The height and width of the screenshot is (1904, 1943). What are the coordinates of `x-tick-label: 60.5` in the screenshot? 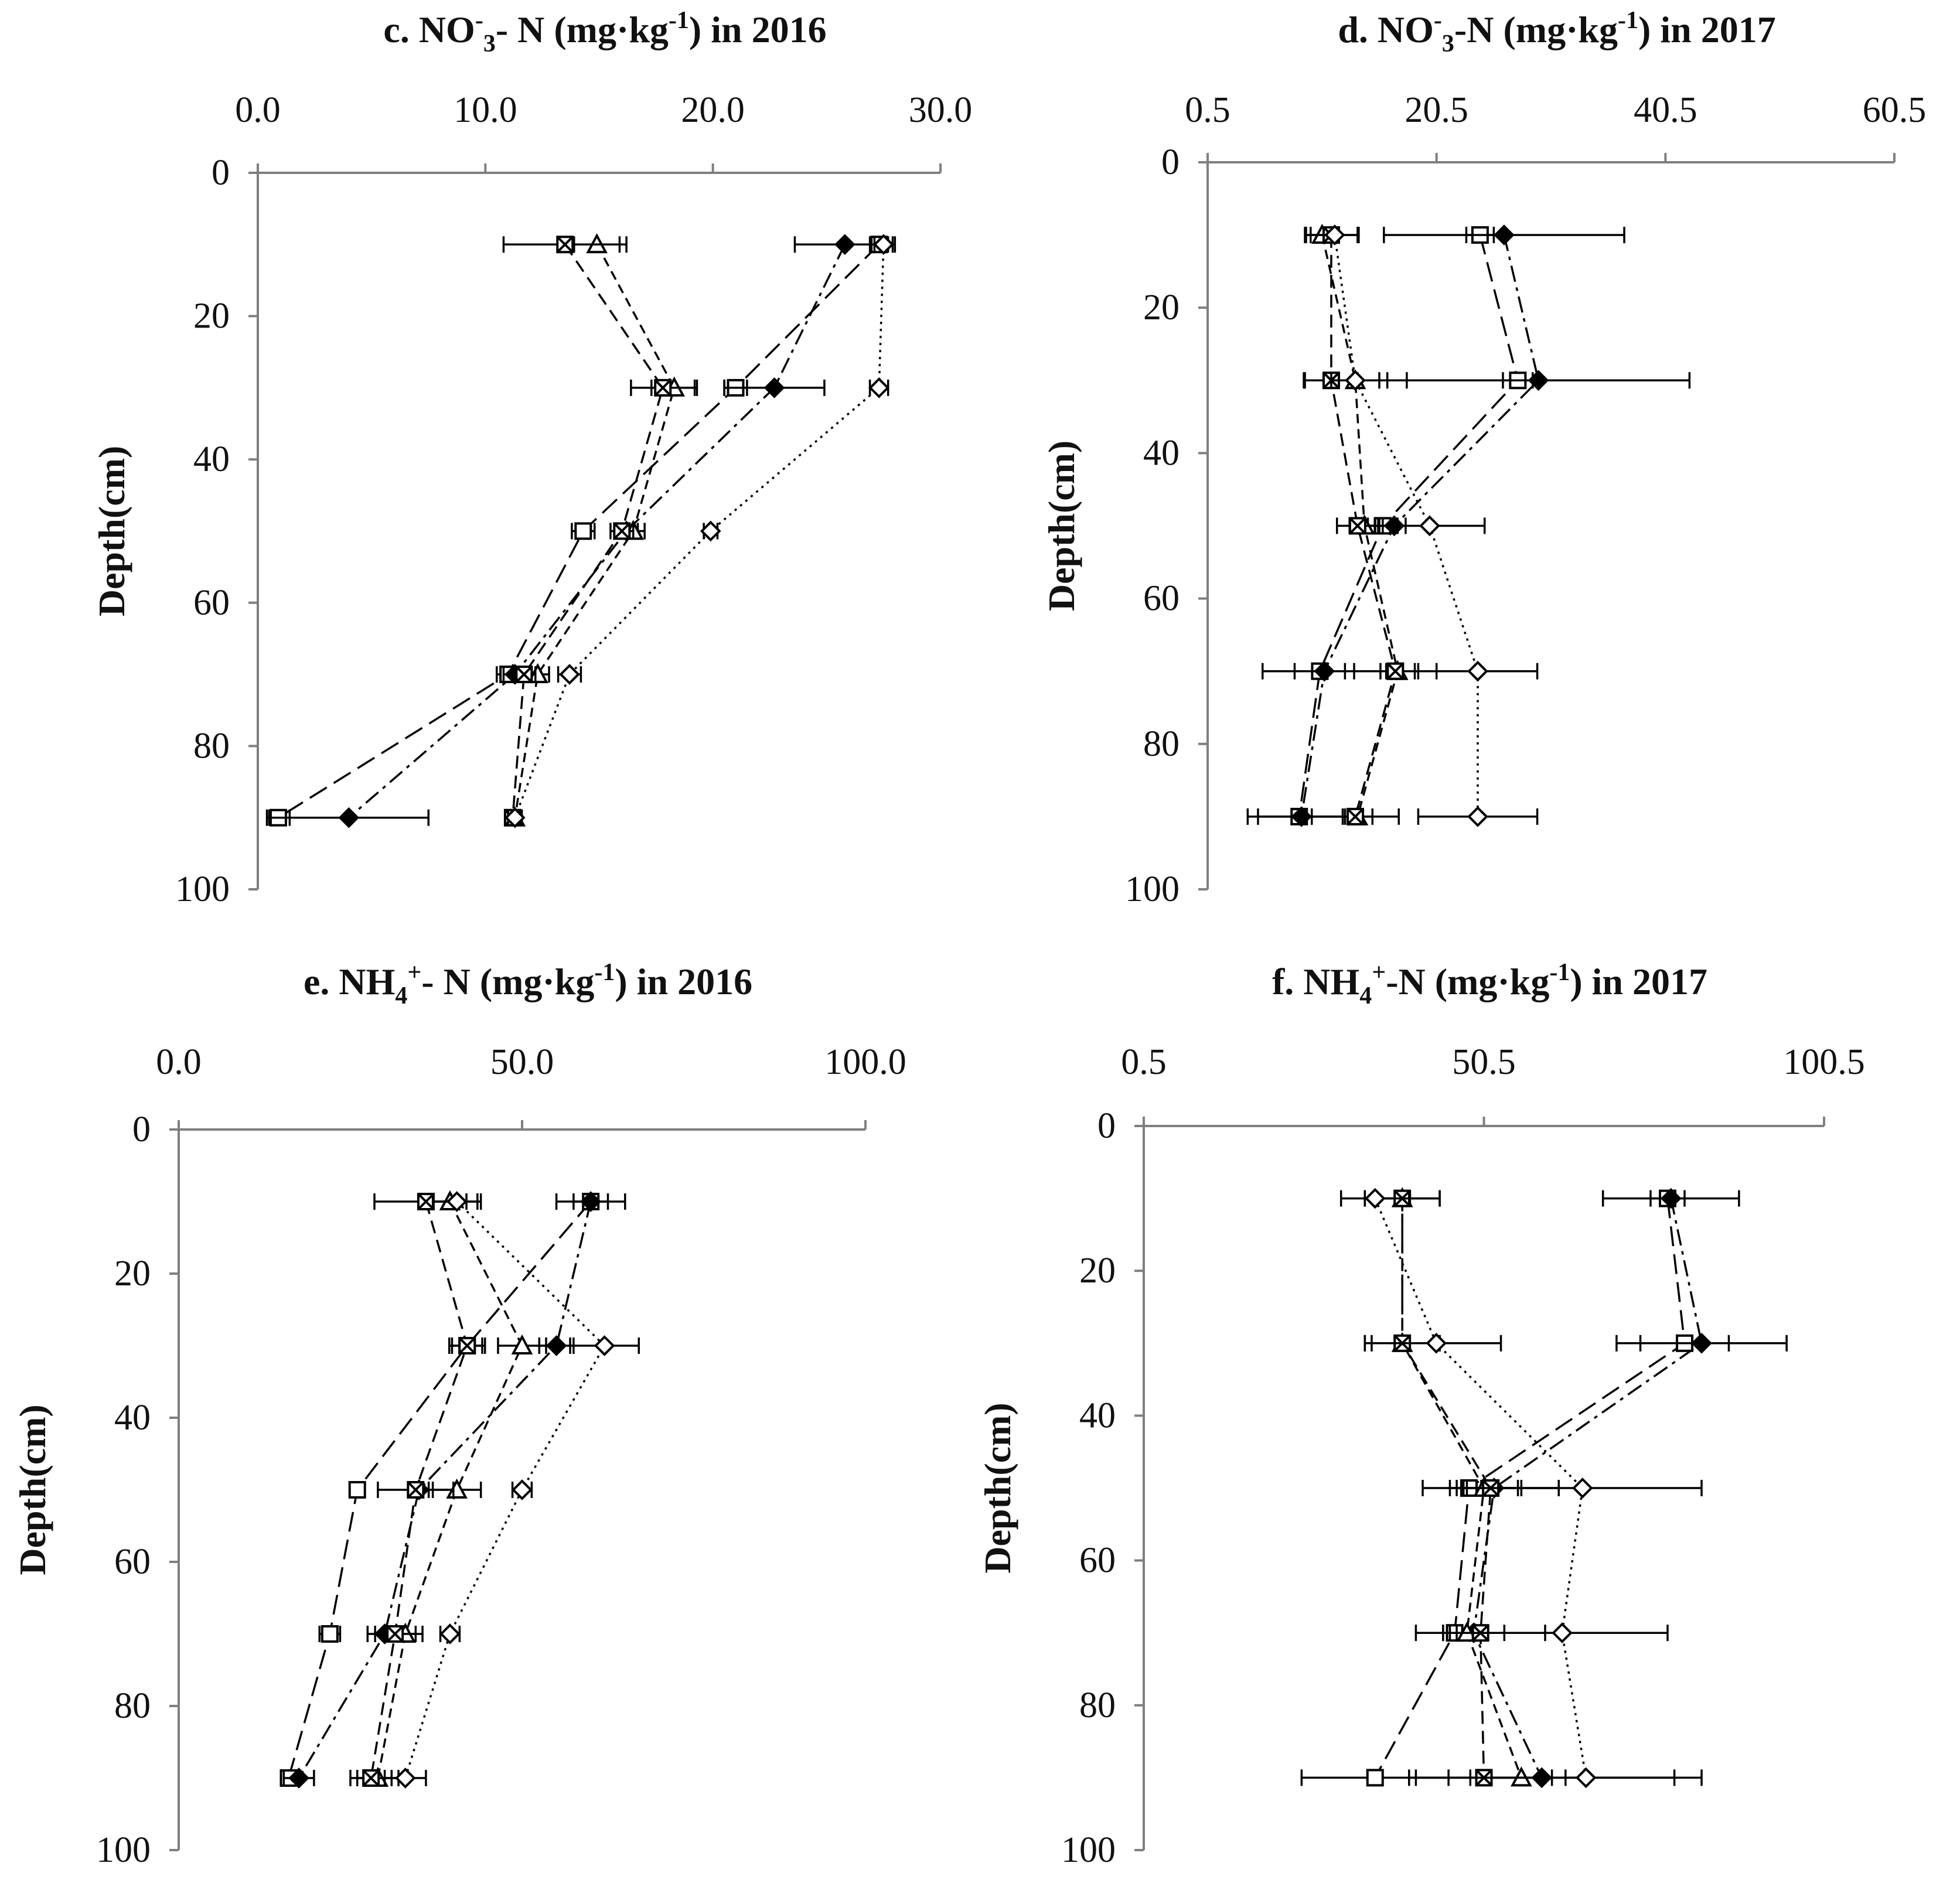 It's located at (1895, 110).